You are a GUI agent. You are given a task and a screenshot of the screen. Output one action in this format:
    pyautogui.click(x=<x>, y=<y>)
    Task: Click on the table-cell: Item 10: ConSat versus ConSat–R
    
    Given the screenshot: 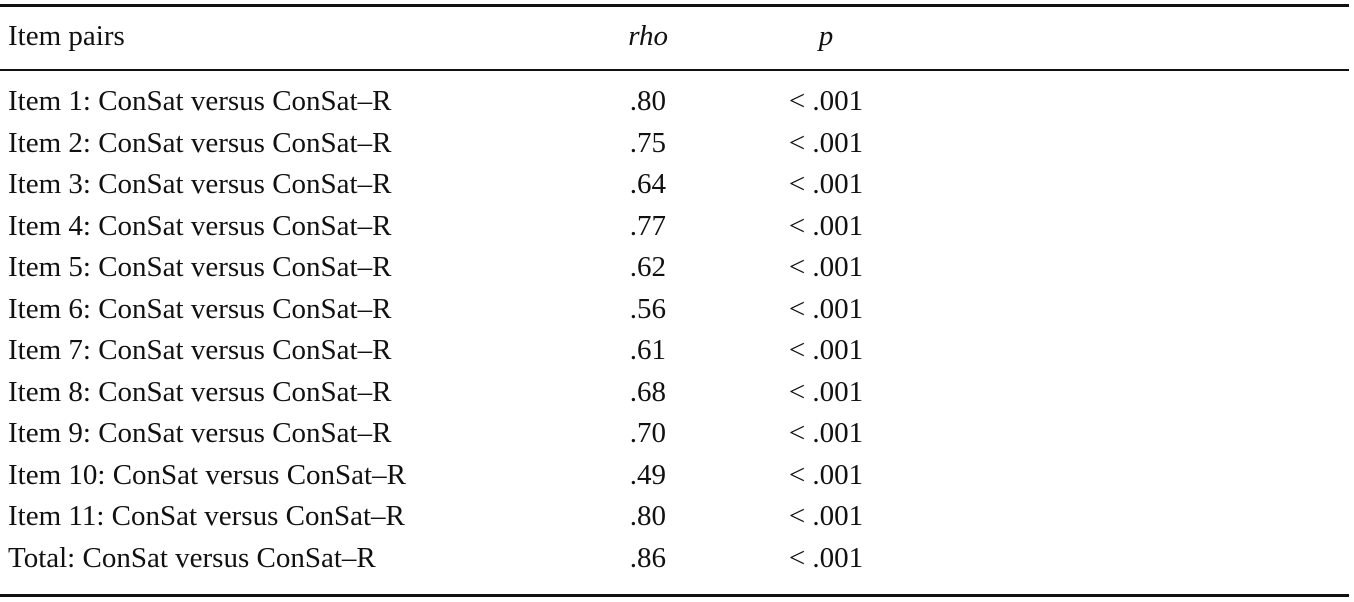 What is the action you would take?
    pyautogui.click(x=207, y=474)
    